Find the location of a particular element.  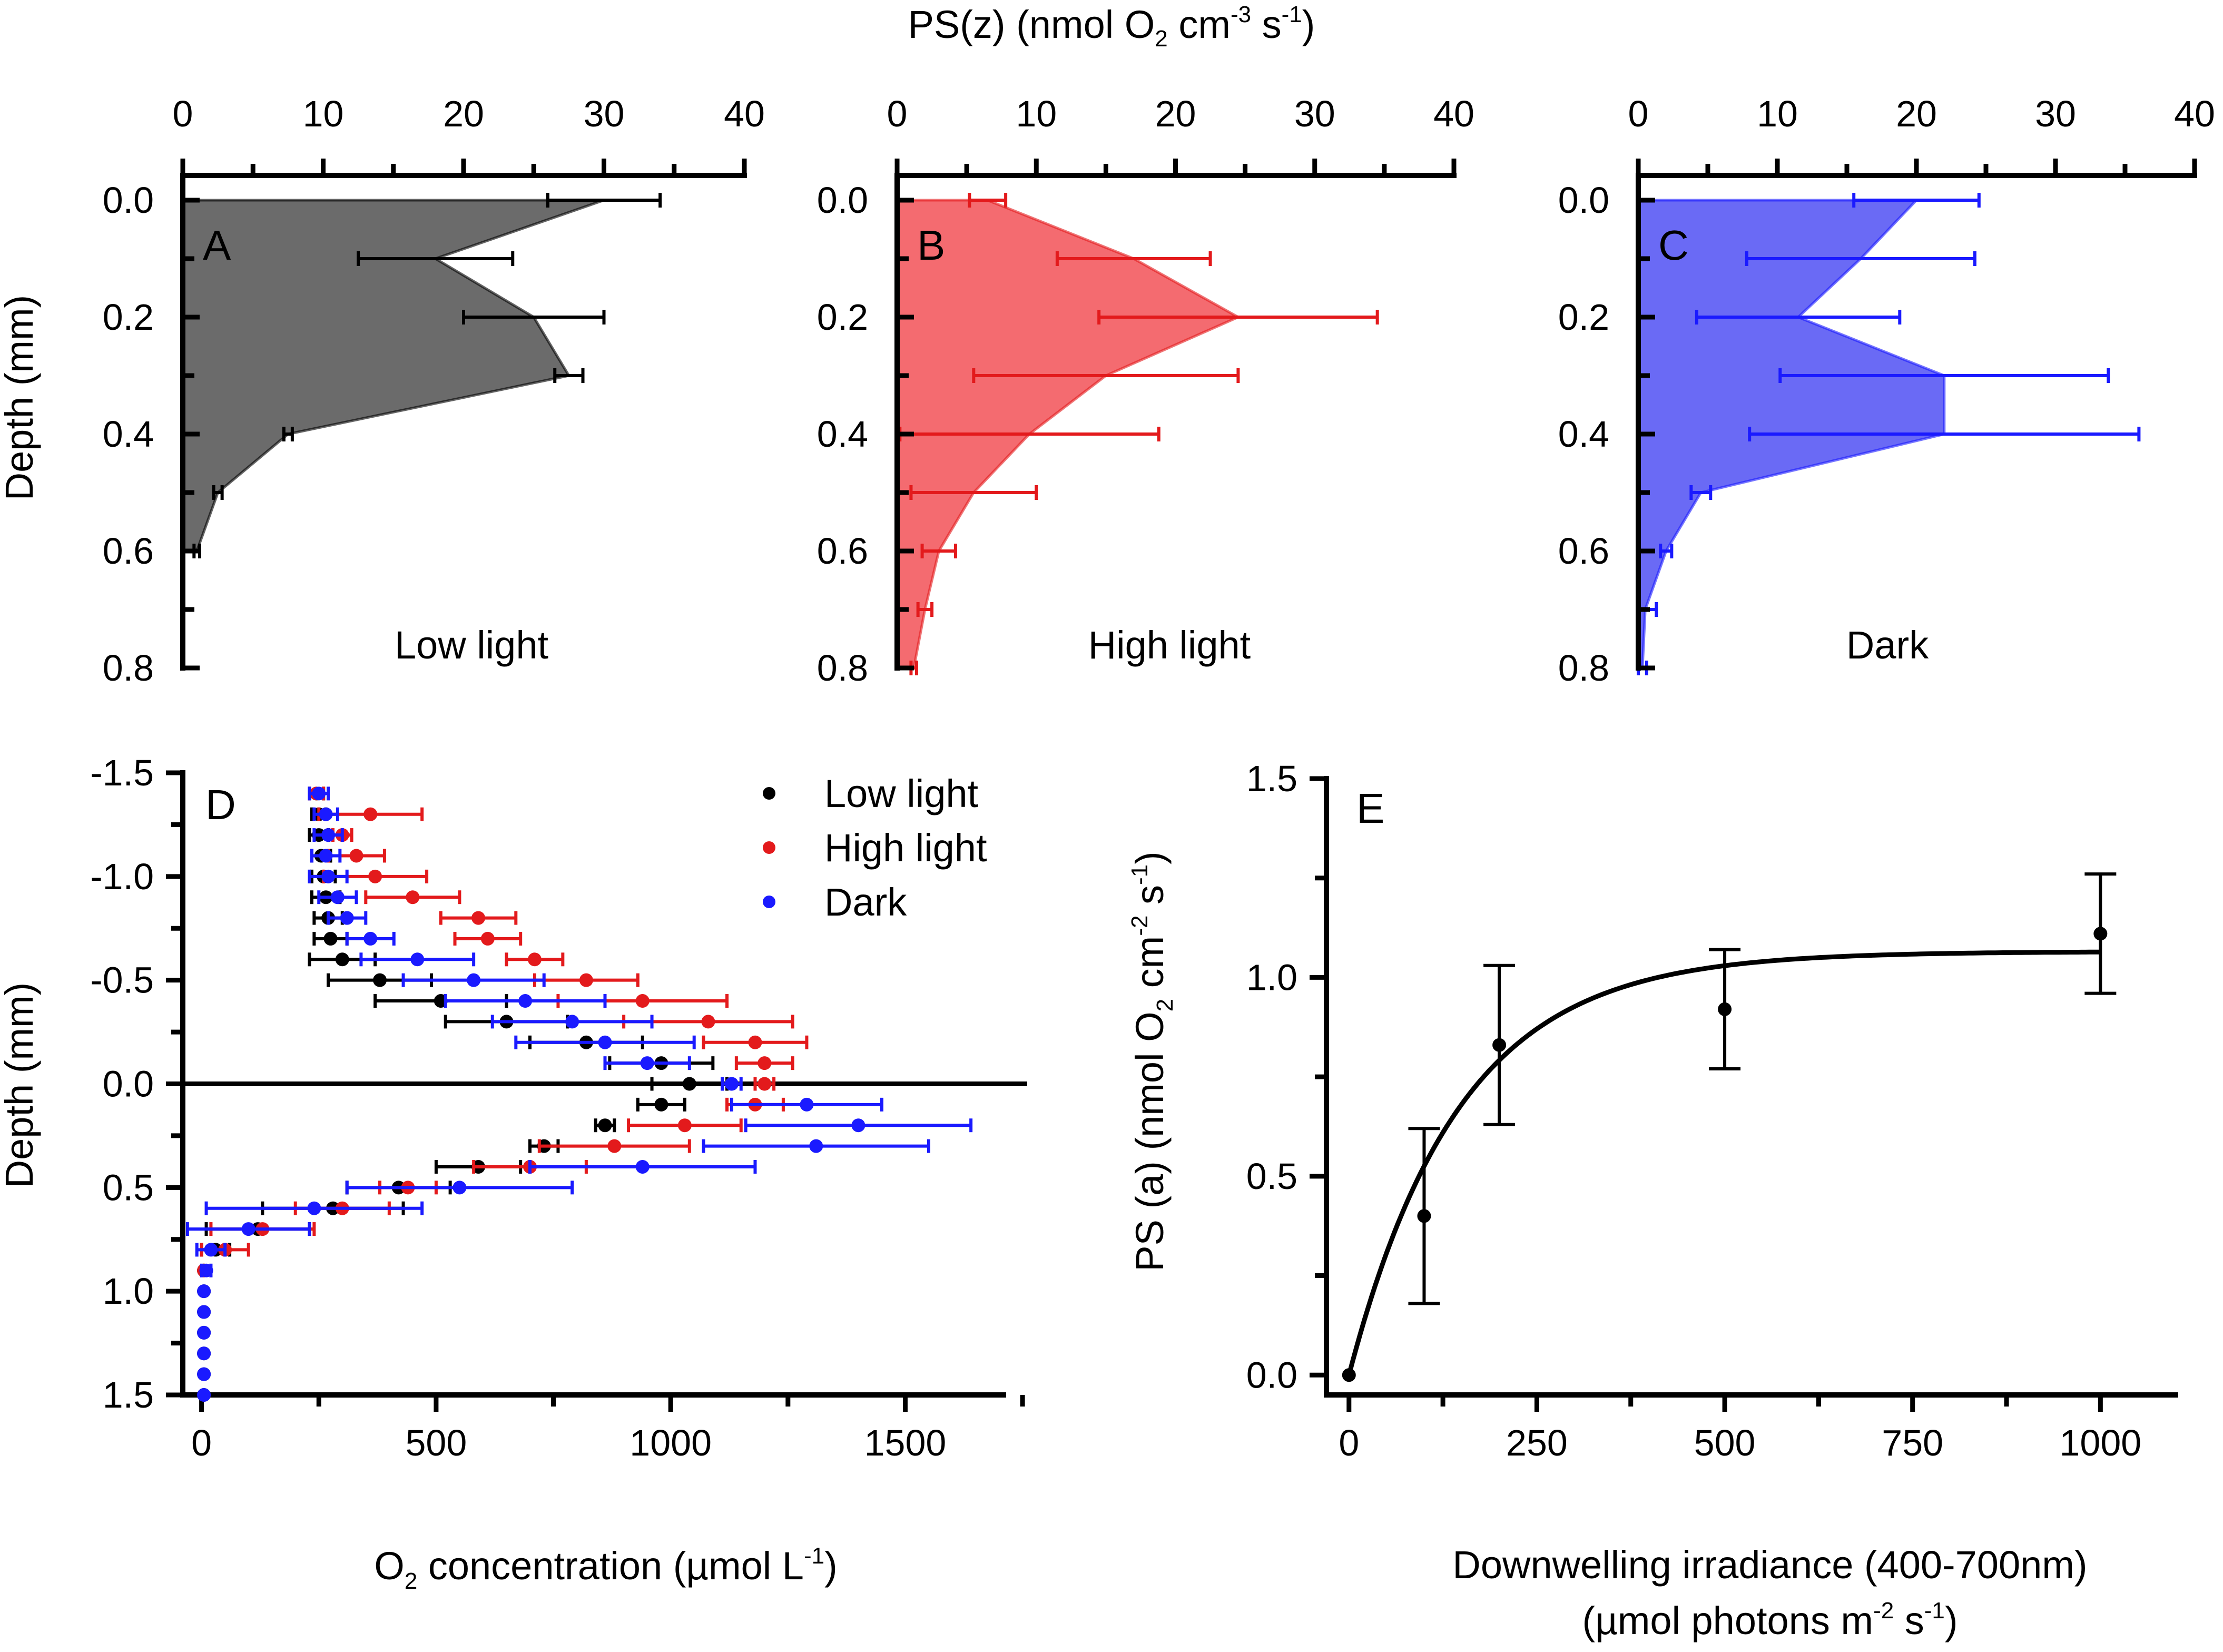

x-tick-label-b-40: 40 is located at coordinates (1453, 113).